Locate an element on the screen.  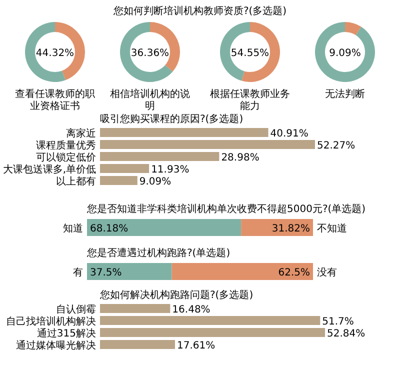
data-label: 51.7% is located at coordinates (338, 322).